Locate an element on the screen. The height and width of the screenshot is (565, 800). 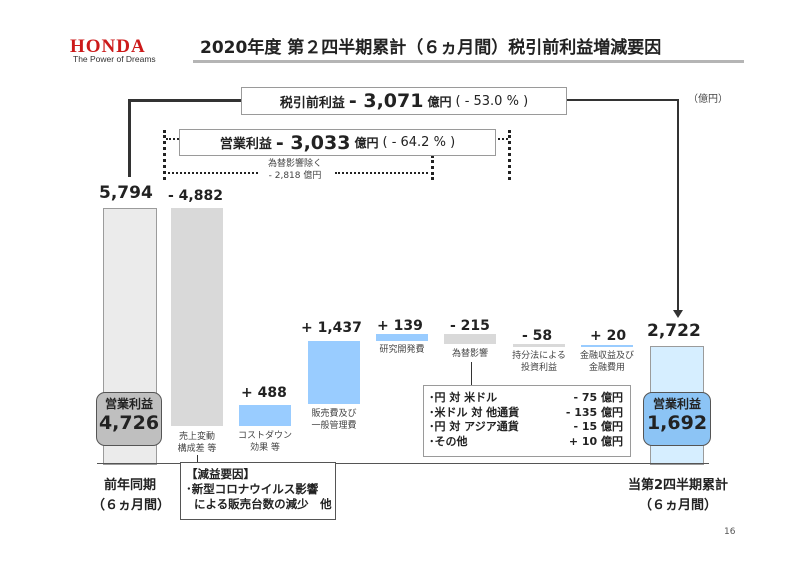
reason-line-2: による販売台数の減少 他 is located at coordinates (263, 504).